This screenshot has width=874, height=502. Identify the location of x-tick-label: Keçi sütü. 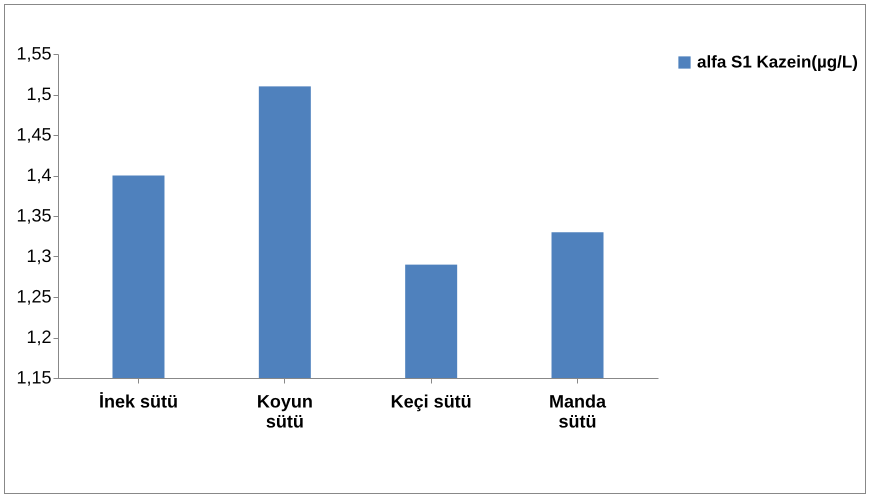
(431, 402).